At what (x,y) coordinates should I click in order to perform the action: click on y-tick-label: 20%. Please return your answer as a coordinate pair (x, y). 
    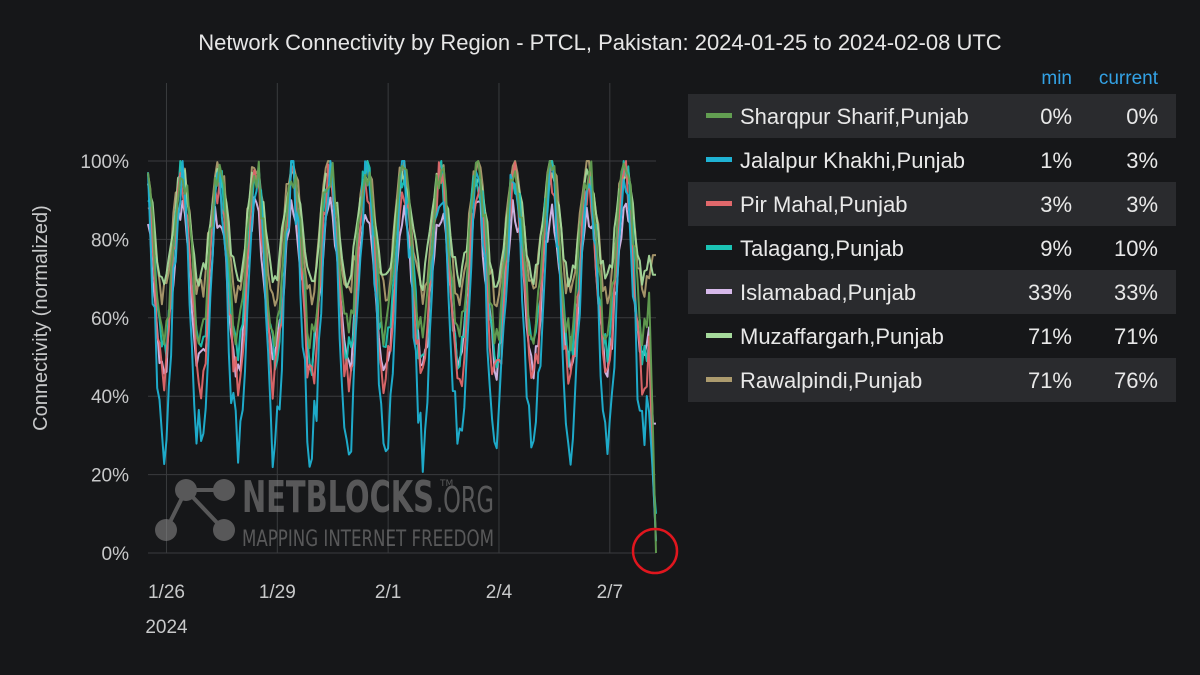
    Looking at the image, I should click on (110, 476).